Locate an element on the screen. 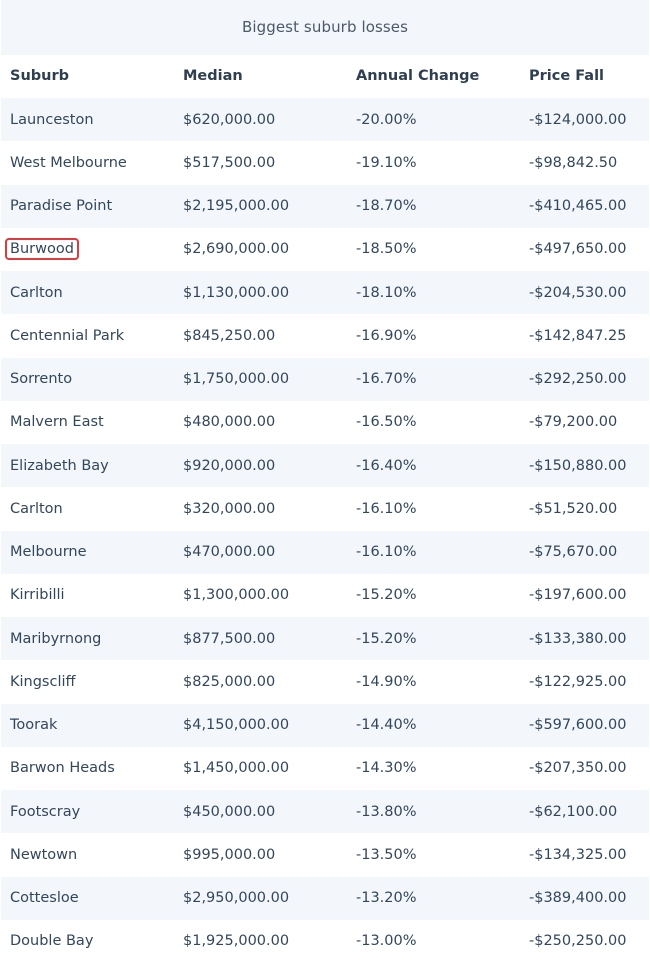 This screenshot has height=963, width=650. table-row: Toorak $4,150,000.00 -14.40% -$597,600.00 is located at coordinates (325, 725).